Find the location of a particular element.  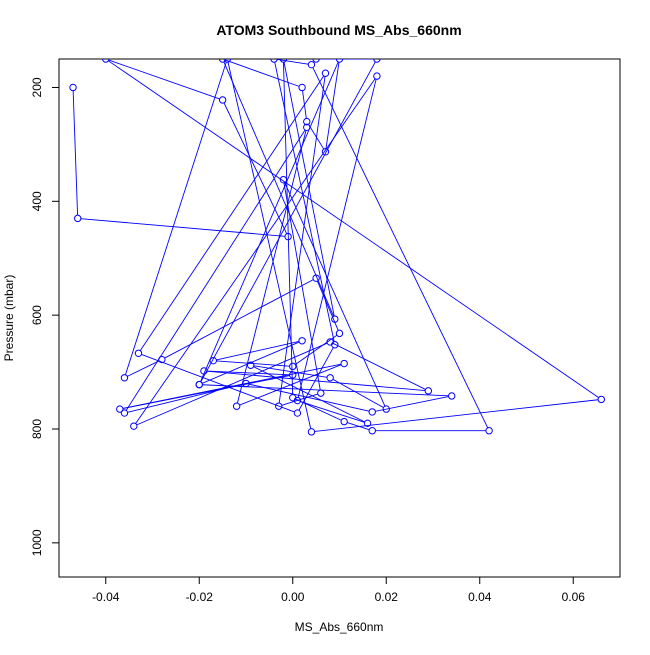

x-axis-label: MS_Abs_660nm is located at coordinates (339, 627).